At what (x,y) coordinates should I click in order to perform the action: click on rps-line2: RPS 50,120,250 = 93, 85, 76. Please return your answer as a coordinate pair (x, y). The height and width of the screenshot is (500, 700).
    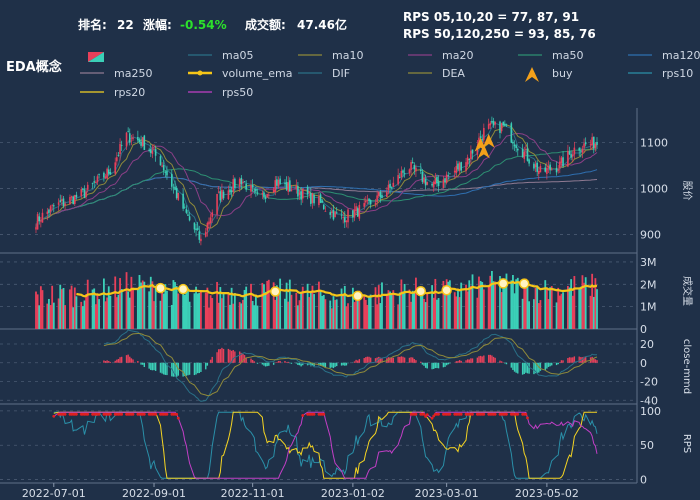
    Looking at the image, I should click on (499, 34).